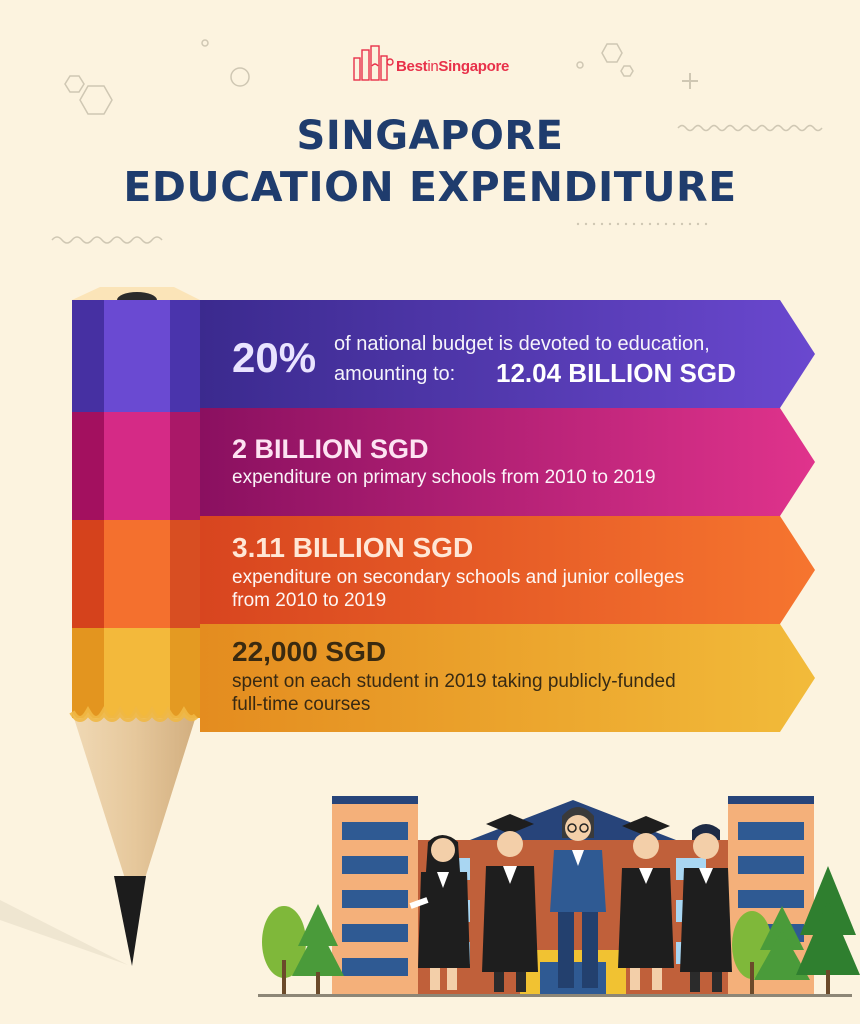  I want to click on stat-1-text-line2: amounting to:, so click(395, 374).